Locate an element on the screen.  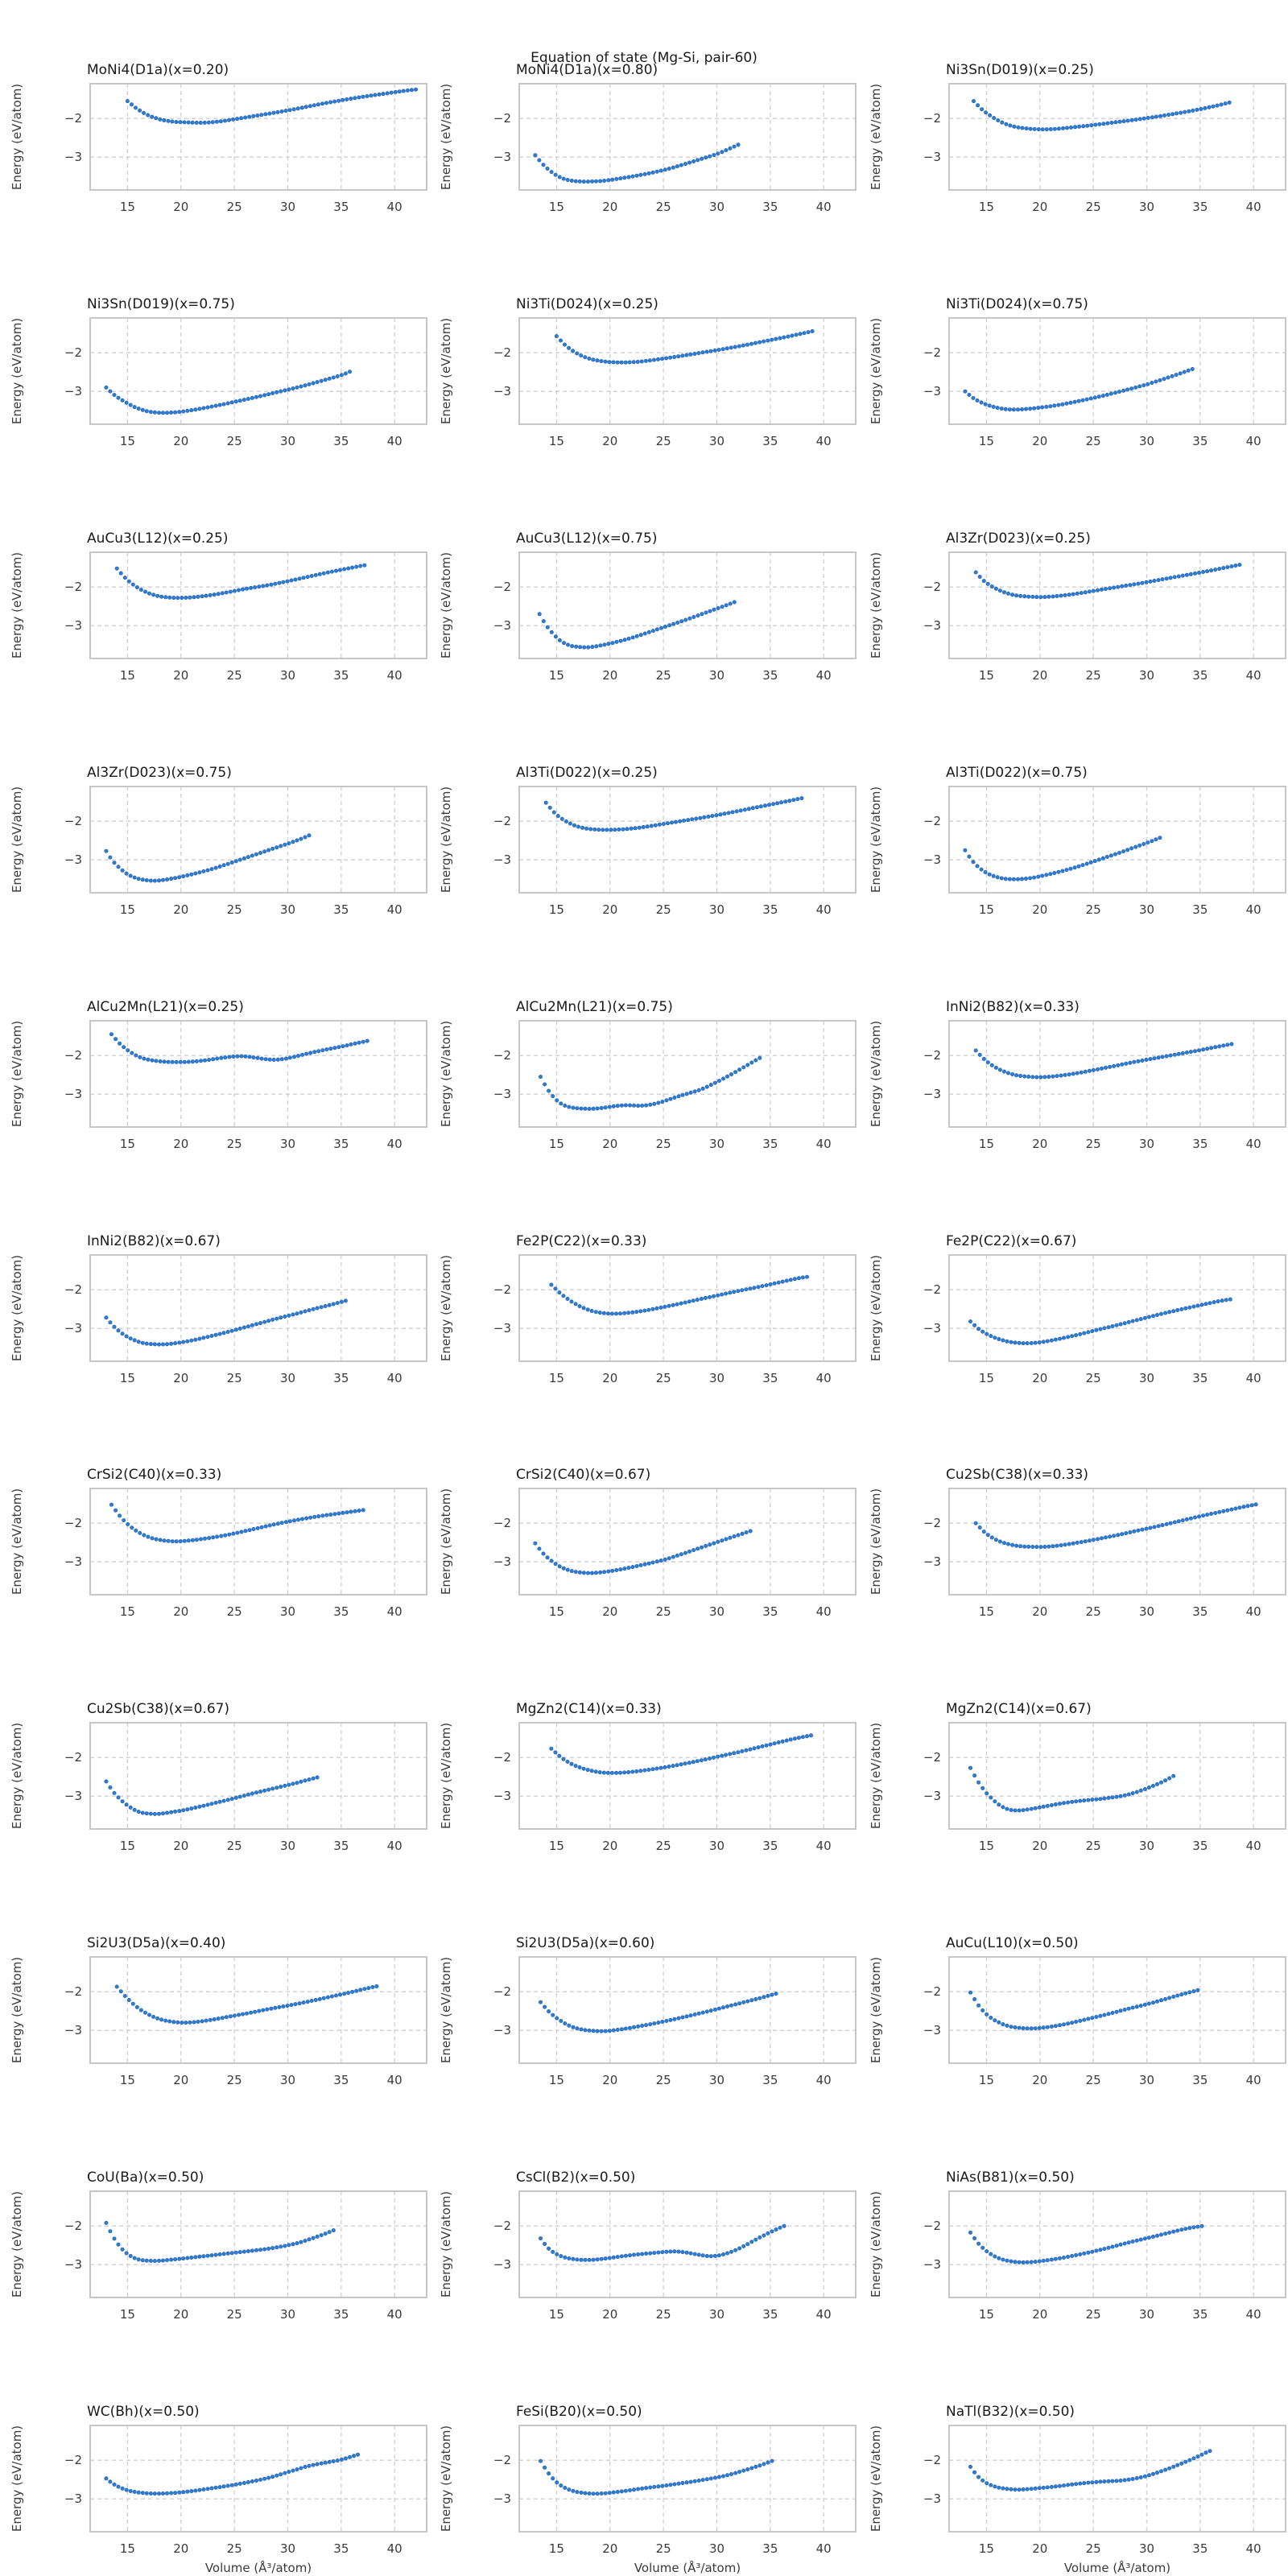
x-tick-label: 25 is located at coordinates (1092, 2548).